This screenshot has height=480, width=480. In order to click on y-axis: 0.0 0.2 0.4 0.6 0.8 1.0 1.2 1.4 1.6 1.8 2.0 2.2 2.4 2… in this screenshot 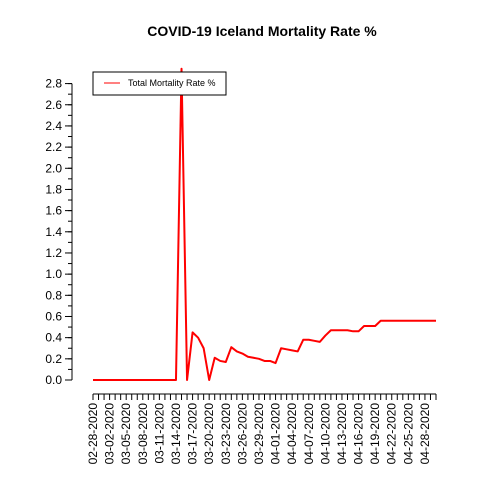, I will do `click(58, 232)`.